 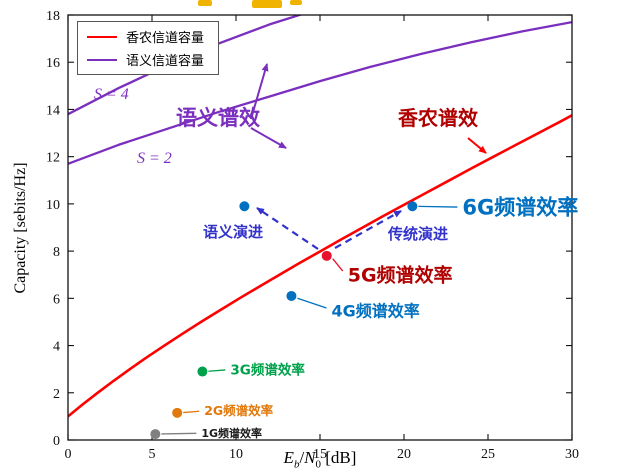 I want to click on y-tick-label: 14, so click(x=53, y=110).